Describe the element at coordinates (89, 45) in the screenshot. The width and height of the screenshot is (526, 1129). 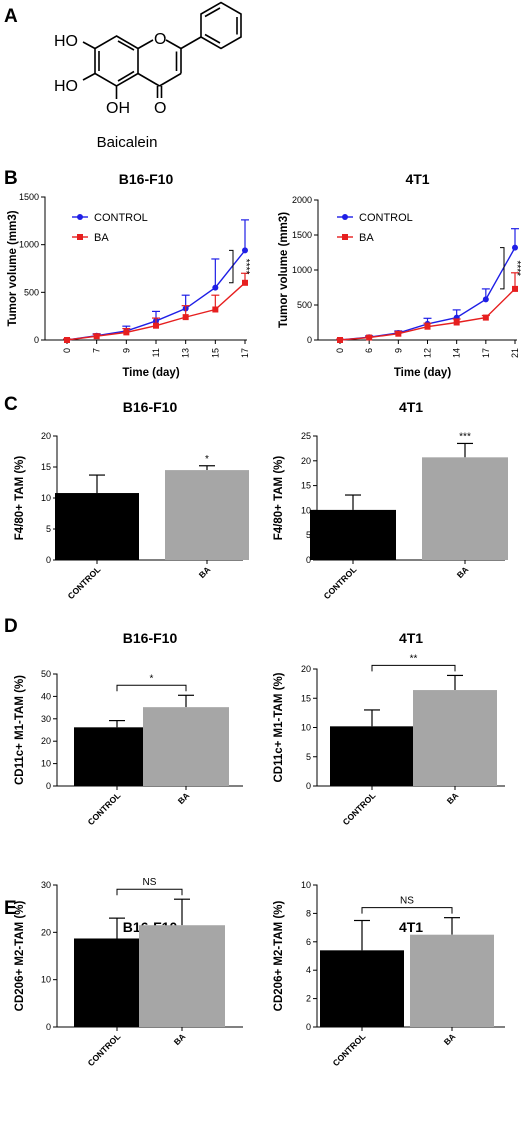
I see `oh-bond-top` at that location.